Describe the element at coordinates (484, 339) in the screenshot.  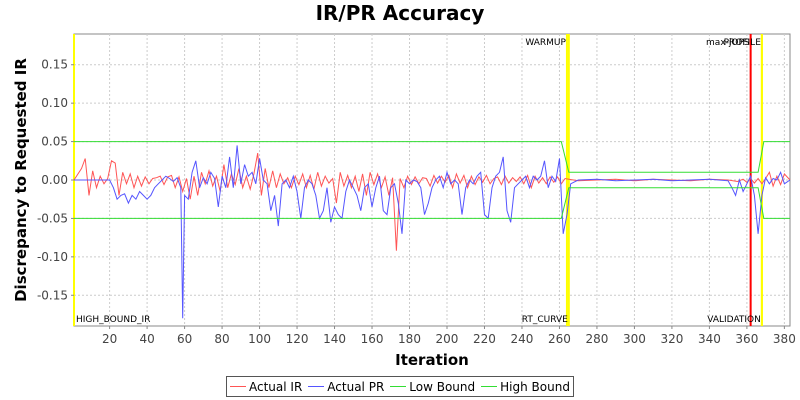
I see `x-tick-label: 220` at that location.